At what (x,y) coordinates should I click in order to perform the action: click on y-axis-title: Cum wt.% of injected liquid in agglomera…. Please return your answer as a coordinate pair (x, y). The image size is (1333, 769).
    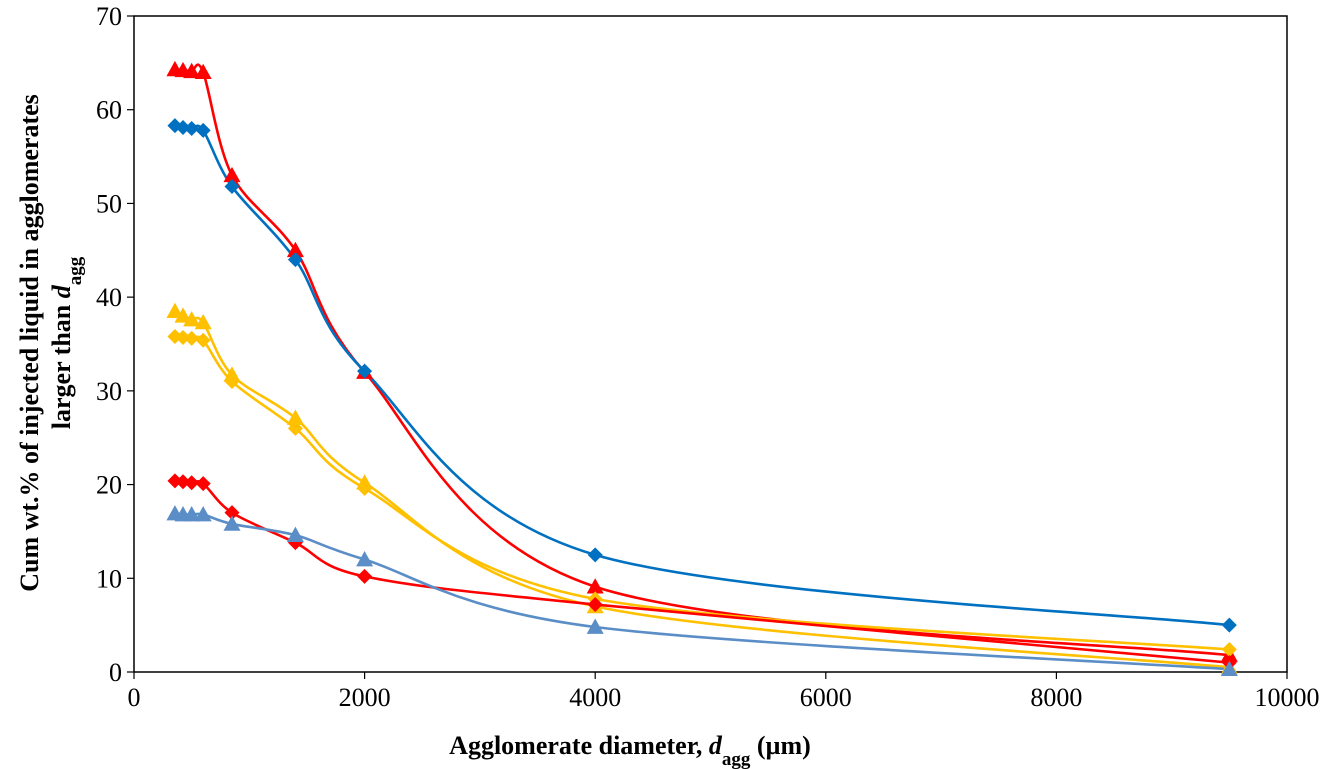
    Looking at the image, I should click on (50, 343).